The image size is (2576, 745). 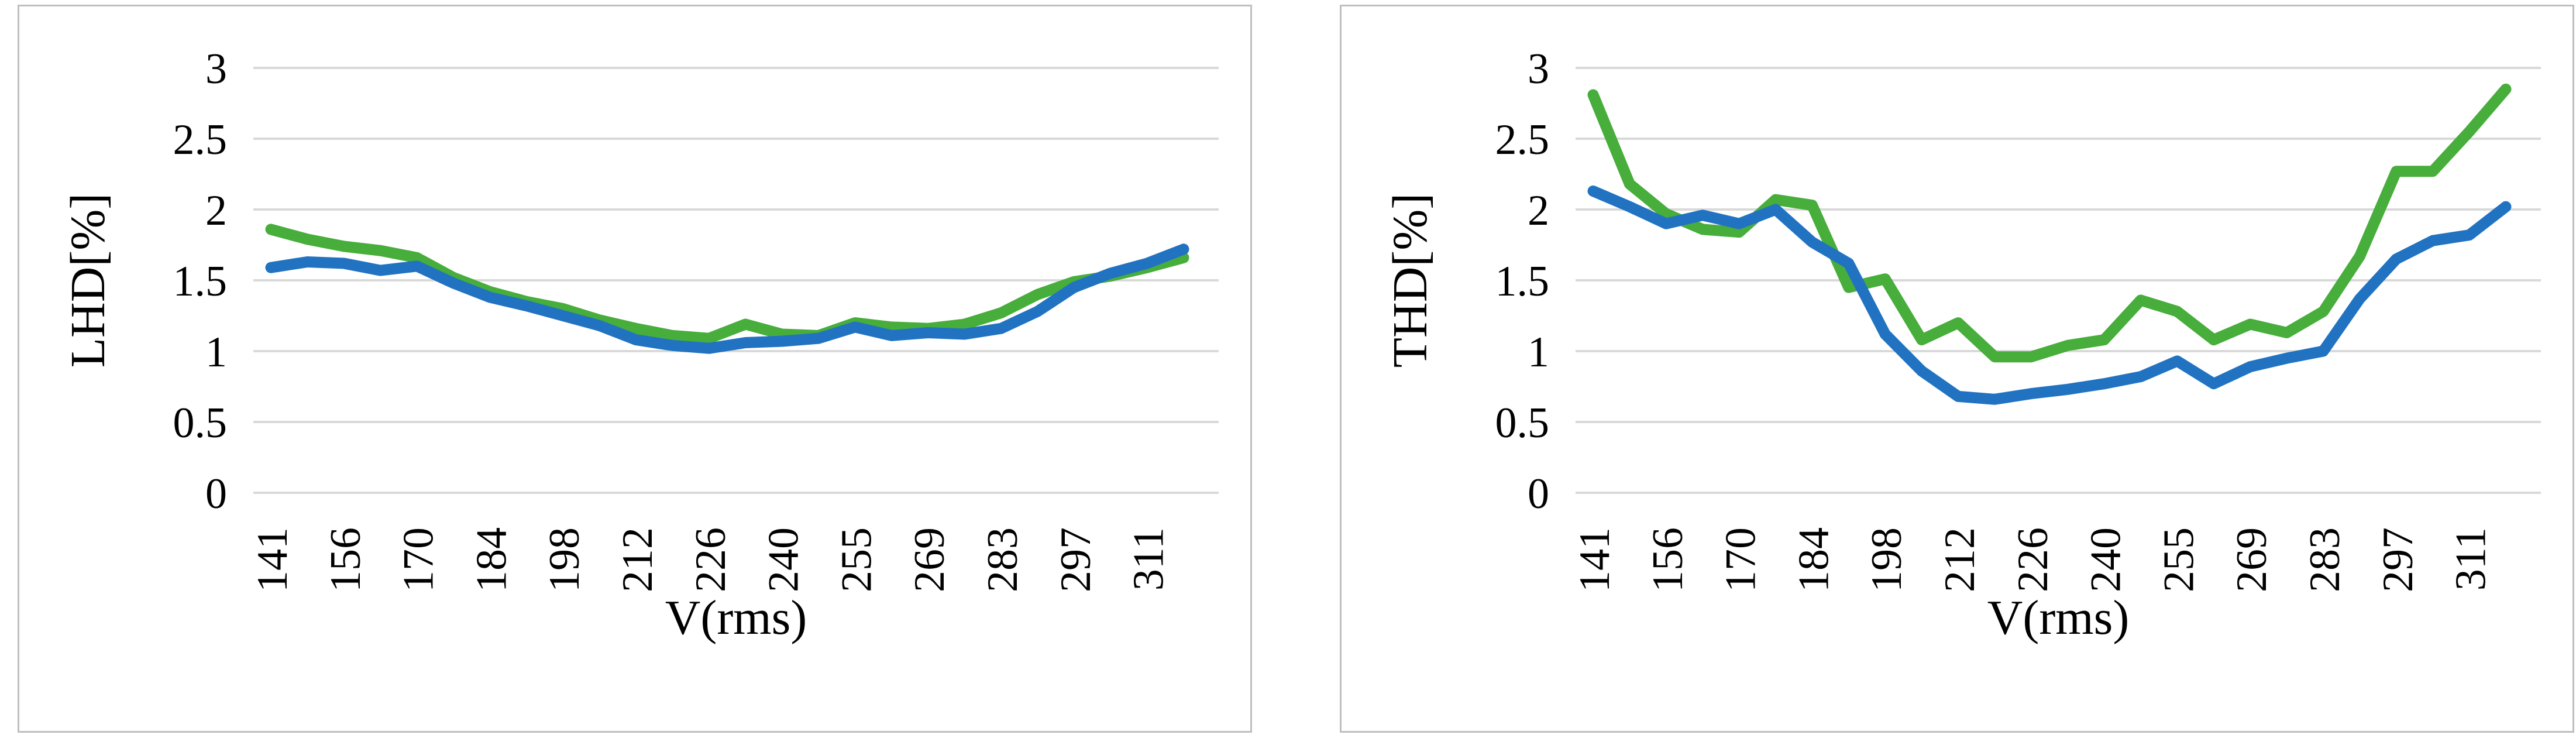 I want to click on lhd-y-tick-label-2.5: 2.5, so click(x=201, y=140).